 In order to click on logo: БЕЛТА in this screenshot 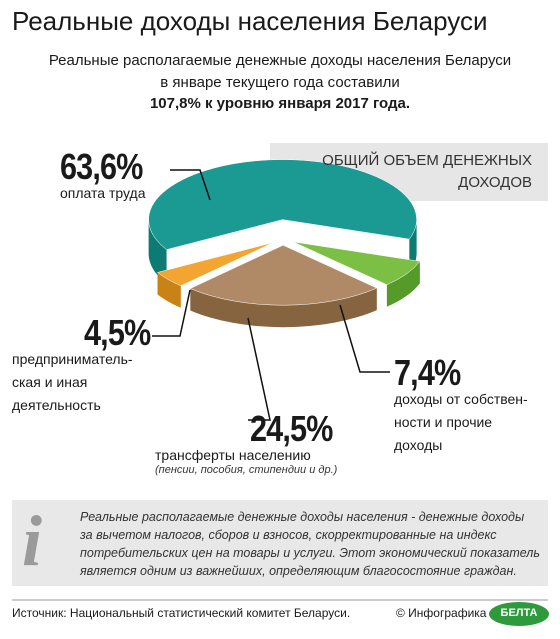, I will do `click(519, 613)`.